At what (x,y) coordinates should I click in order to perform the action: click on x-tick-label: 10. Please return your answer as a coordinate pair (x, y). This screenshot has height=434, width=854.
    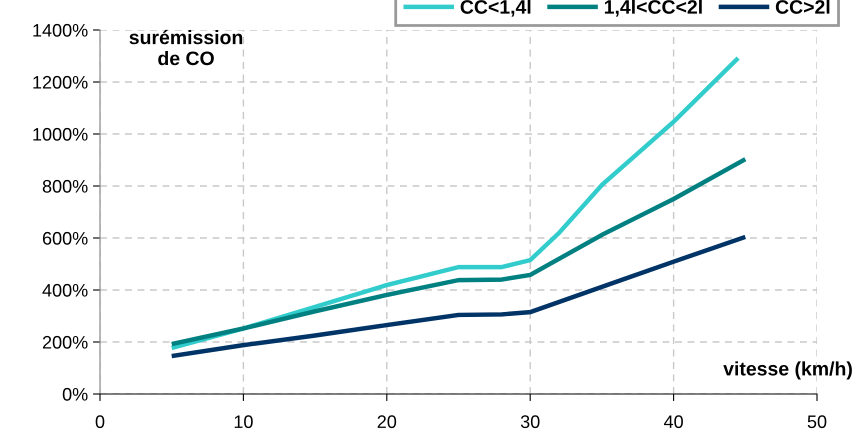
    Looking at the image, I should click on (243, 421).